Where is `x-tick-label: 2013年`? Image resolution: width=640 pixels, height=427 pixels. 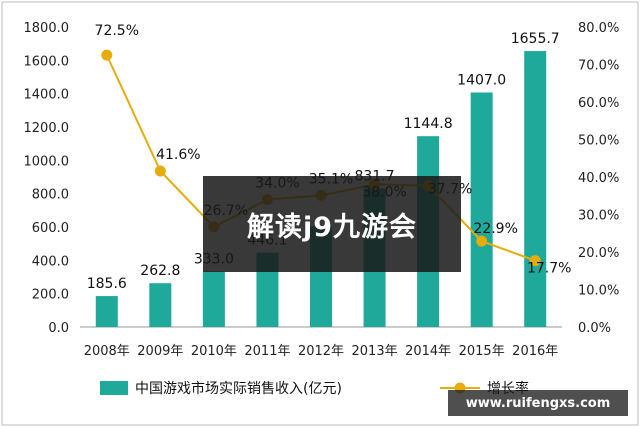 x-tick-label: 2013年 is located at coordinates (375, 351).